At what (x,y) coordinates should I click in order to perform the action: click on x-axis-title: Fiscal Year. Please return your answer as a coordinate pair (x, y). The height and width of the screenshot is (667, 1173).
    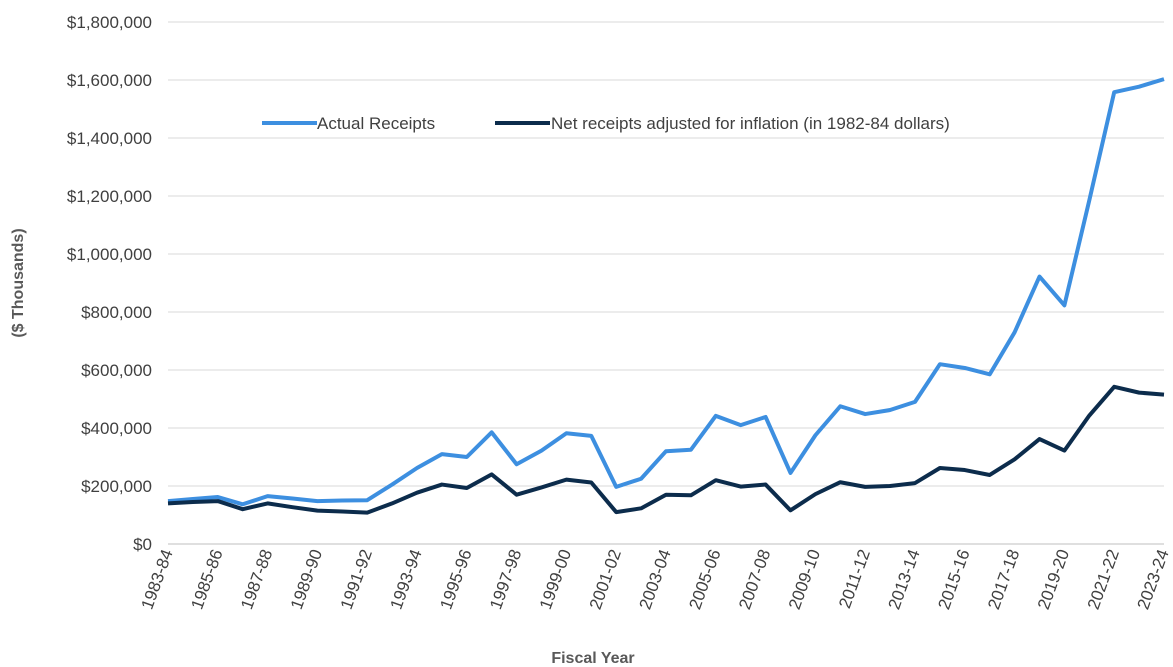
    Looking at the image, I should click on (592, 658).